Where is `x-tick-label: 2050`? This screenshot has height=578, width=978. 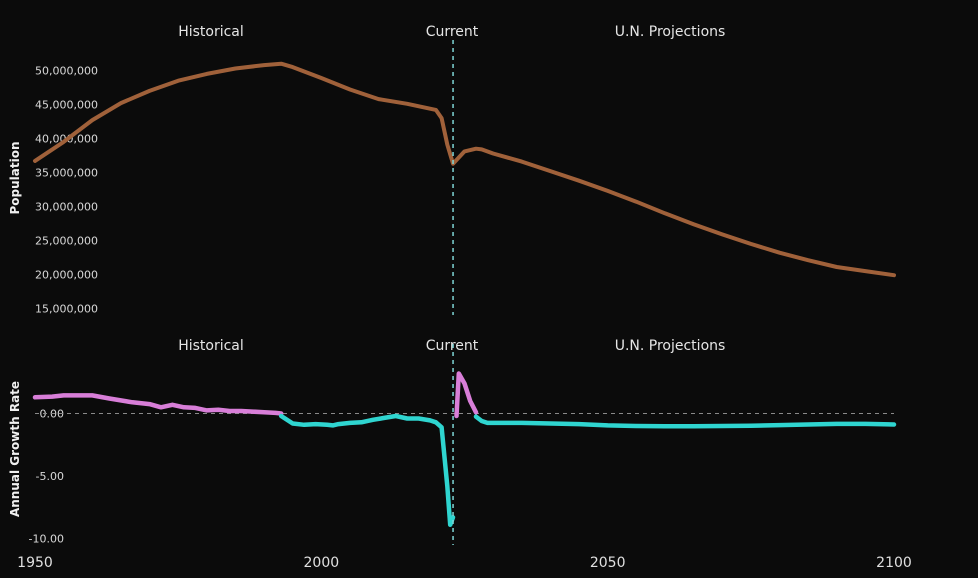
x-tick-label: 2050 is located at coordinates (608, 563).